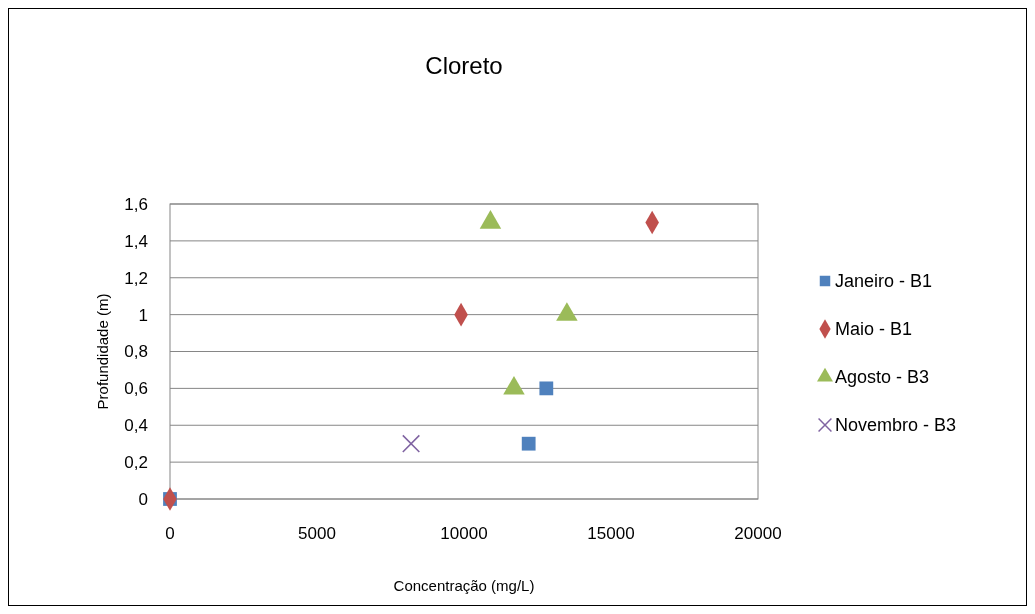 The height and width of the screenshot is (614, 1035). Describe the element at coordinates (136, 352) in the screenshot. I see `y-tick-label: 0,8` at that location.